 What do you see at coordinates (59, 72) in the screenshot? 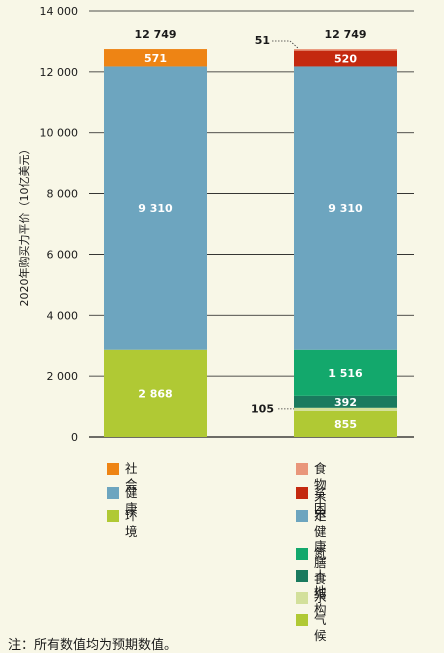
I see `y-tick-label: 12 000` at bounding box center [59, 72].